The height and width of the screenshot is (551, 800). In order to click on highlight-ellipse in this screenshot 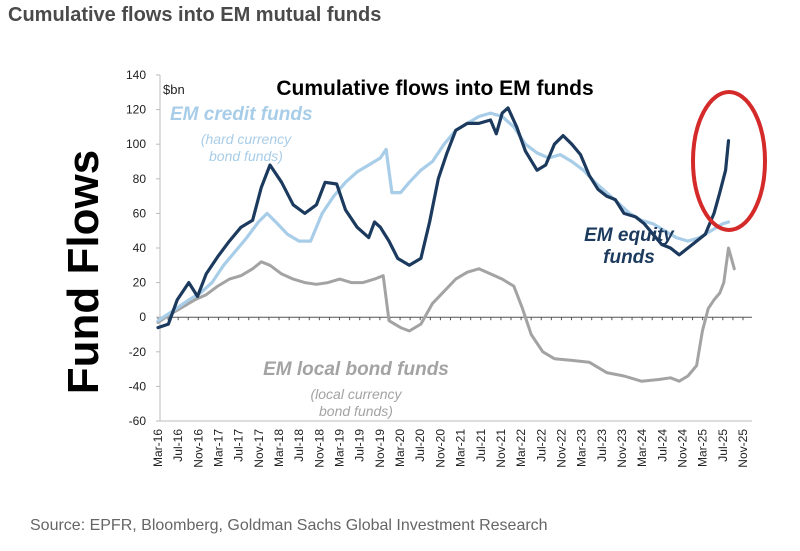, I will do `click(729, 161)`.